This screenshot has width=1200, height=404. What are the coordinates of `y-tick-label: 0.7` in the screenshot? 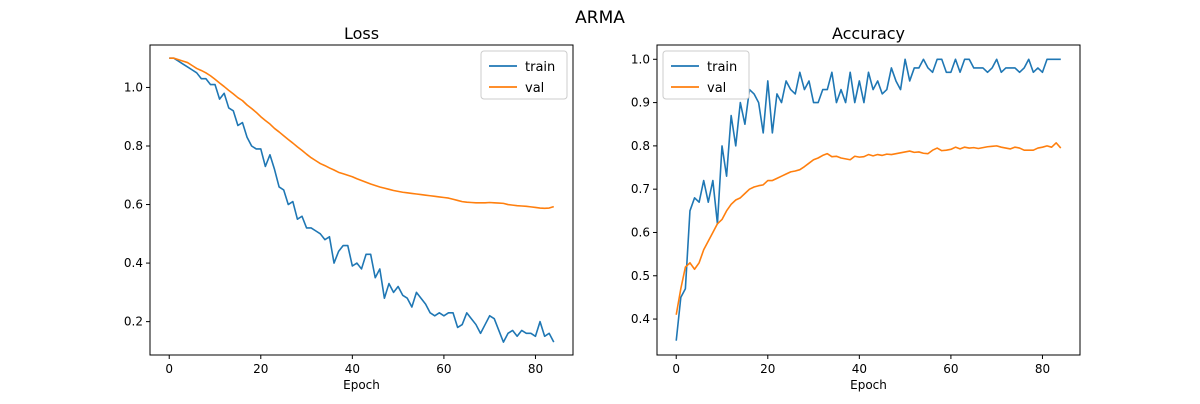 It's located at (640, 189).